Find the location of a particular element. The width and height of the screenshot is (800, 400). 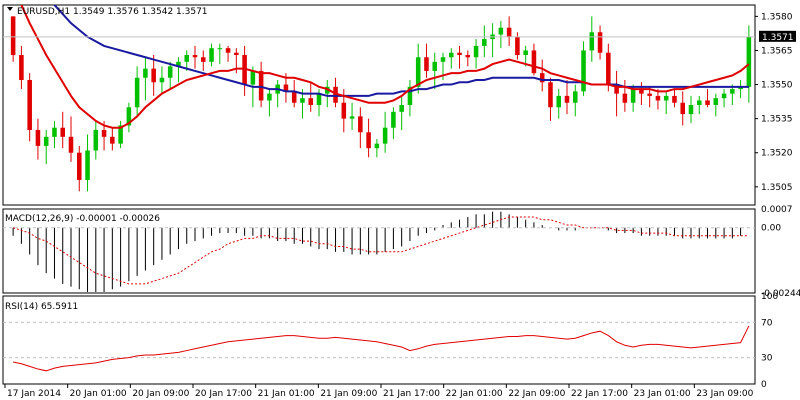

current-price-label: 1.3571 is located at coordinates (778, 38).